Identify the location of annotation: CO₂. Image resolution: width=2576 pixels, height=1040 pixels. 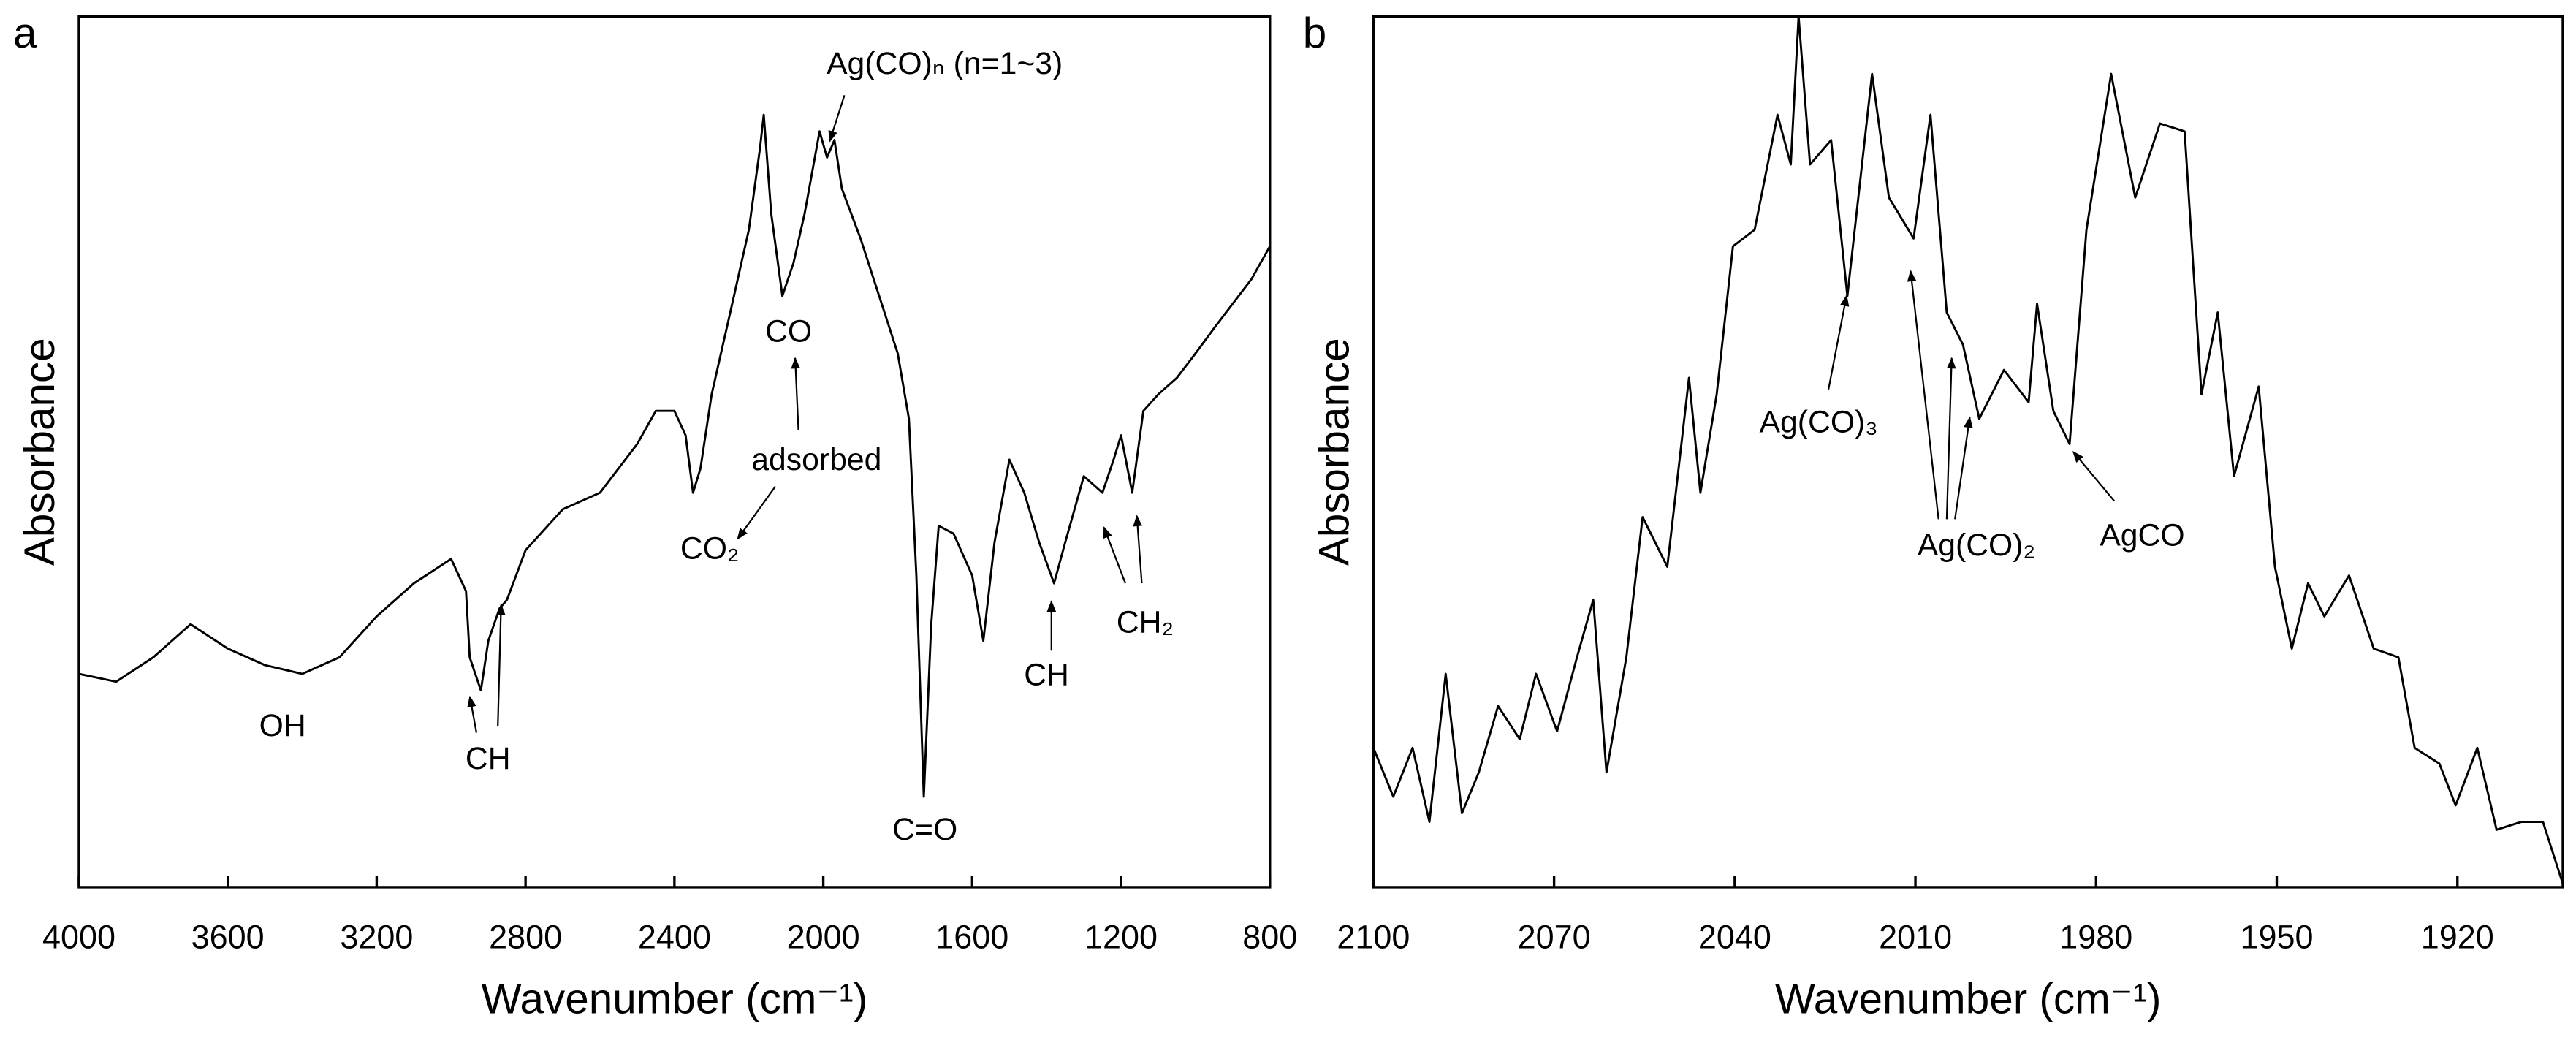
(710, 548).